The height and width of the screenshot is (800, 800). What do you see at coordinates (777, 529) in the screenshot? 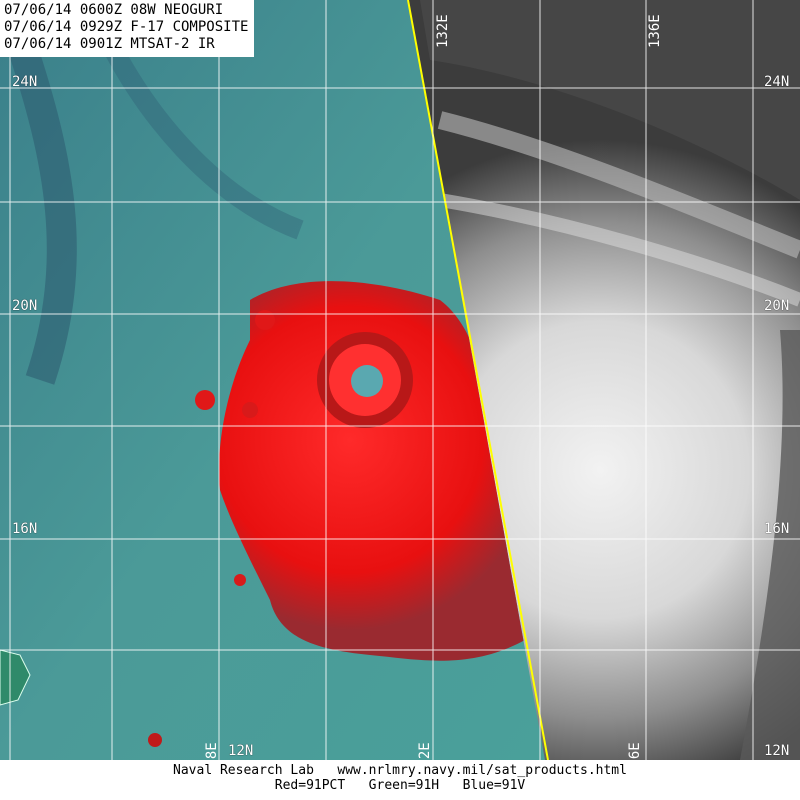
I see `lat-label-16n-right: 16N` at bounding box center [777, 529].